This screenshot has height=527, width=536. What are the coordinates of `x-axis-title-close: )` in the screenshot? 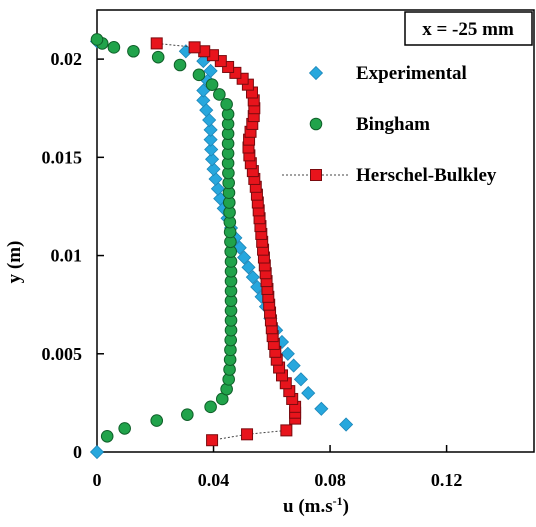 It's located at (346, 506).